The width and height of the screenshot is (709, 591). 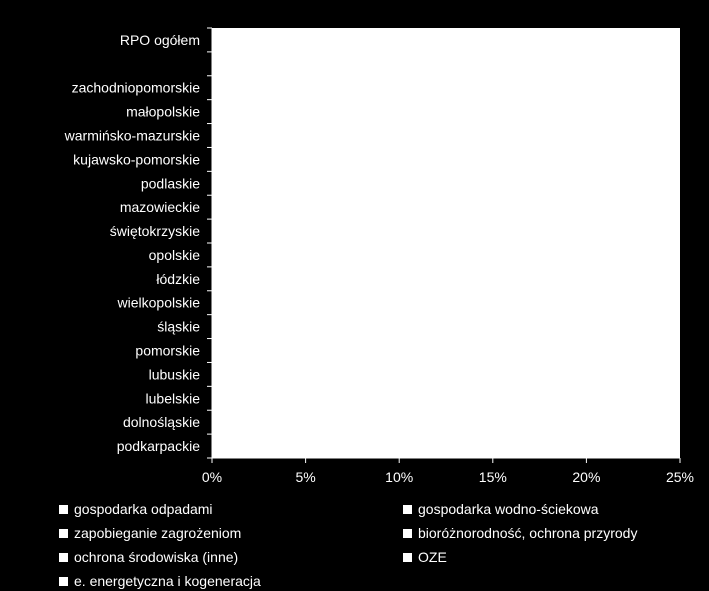 I want to click on x-tick-label: 0%, so click(x=212, y=477).